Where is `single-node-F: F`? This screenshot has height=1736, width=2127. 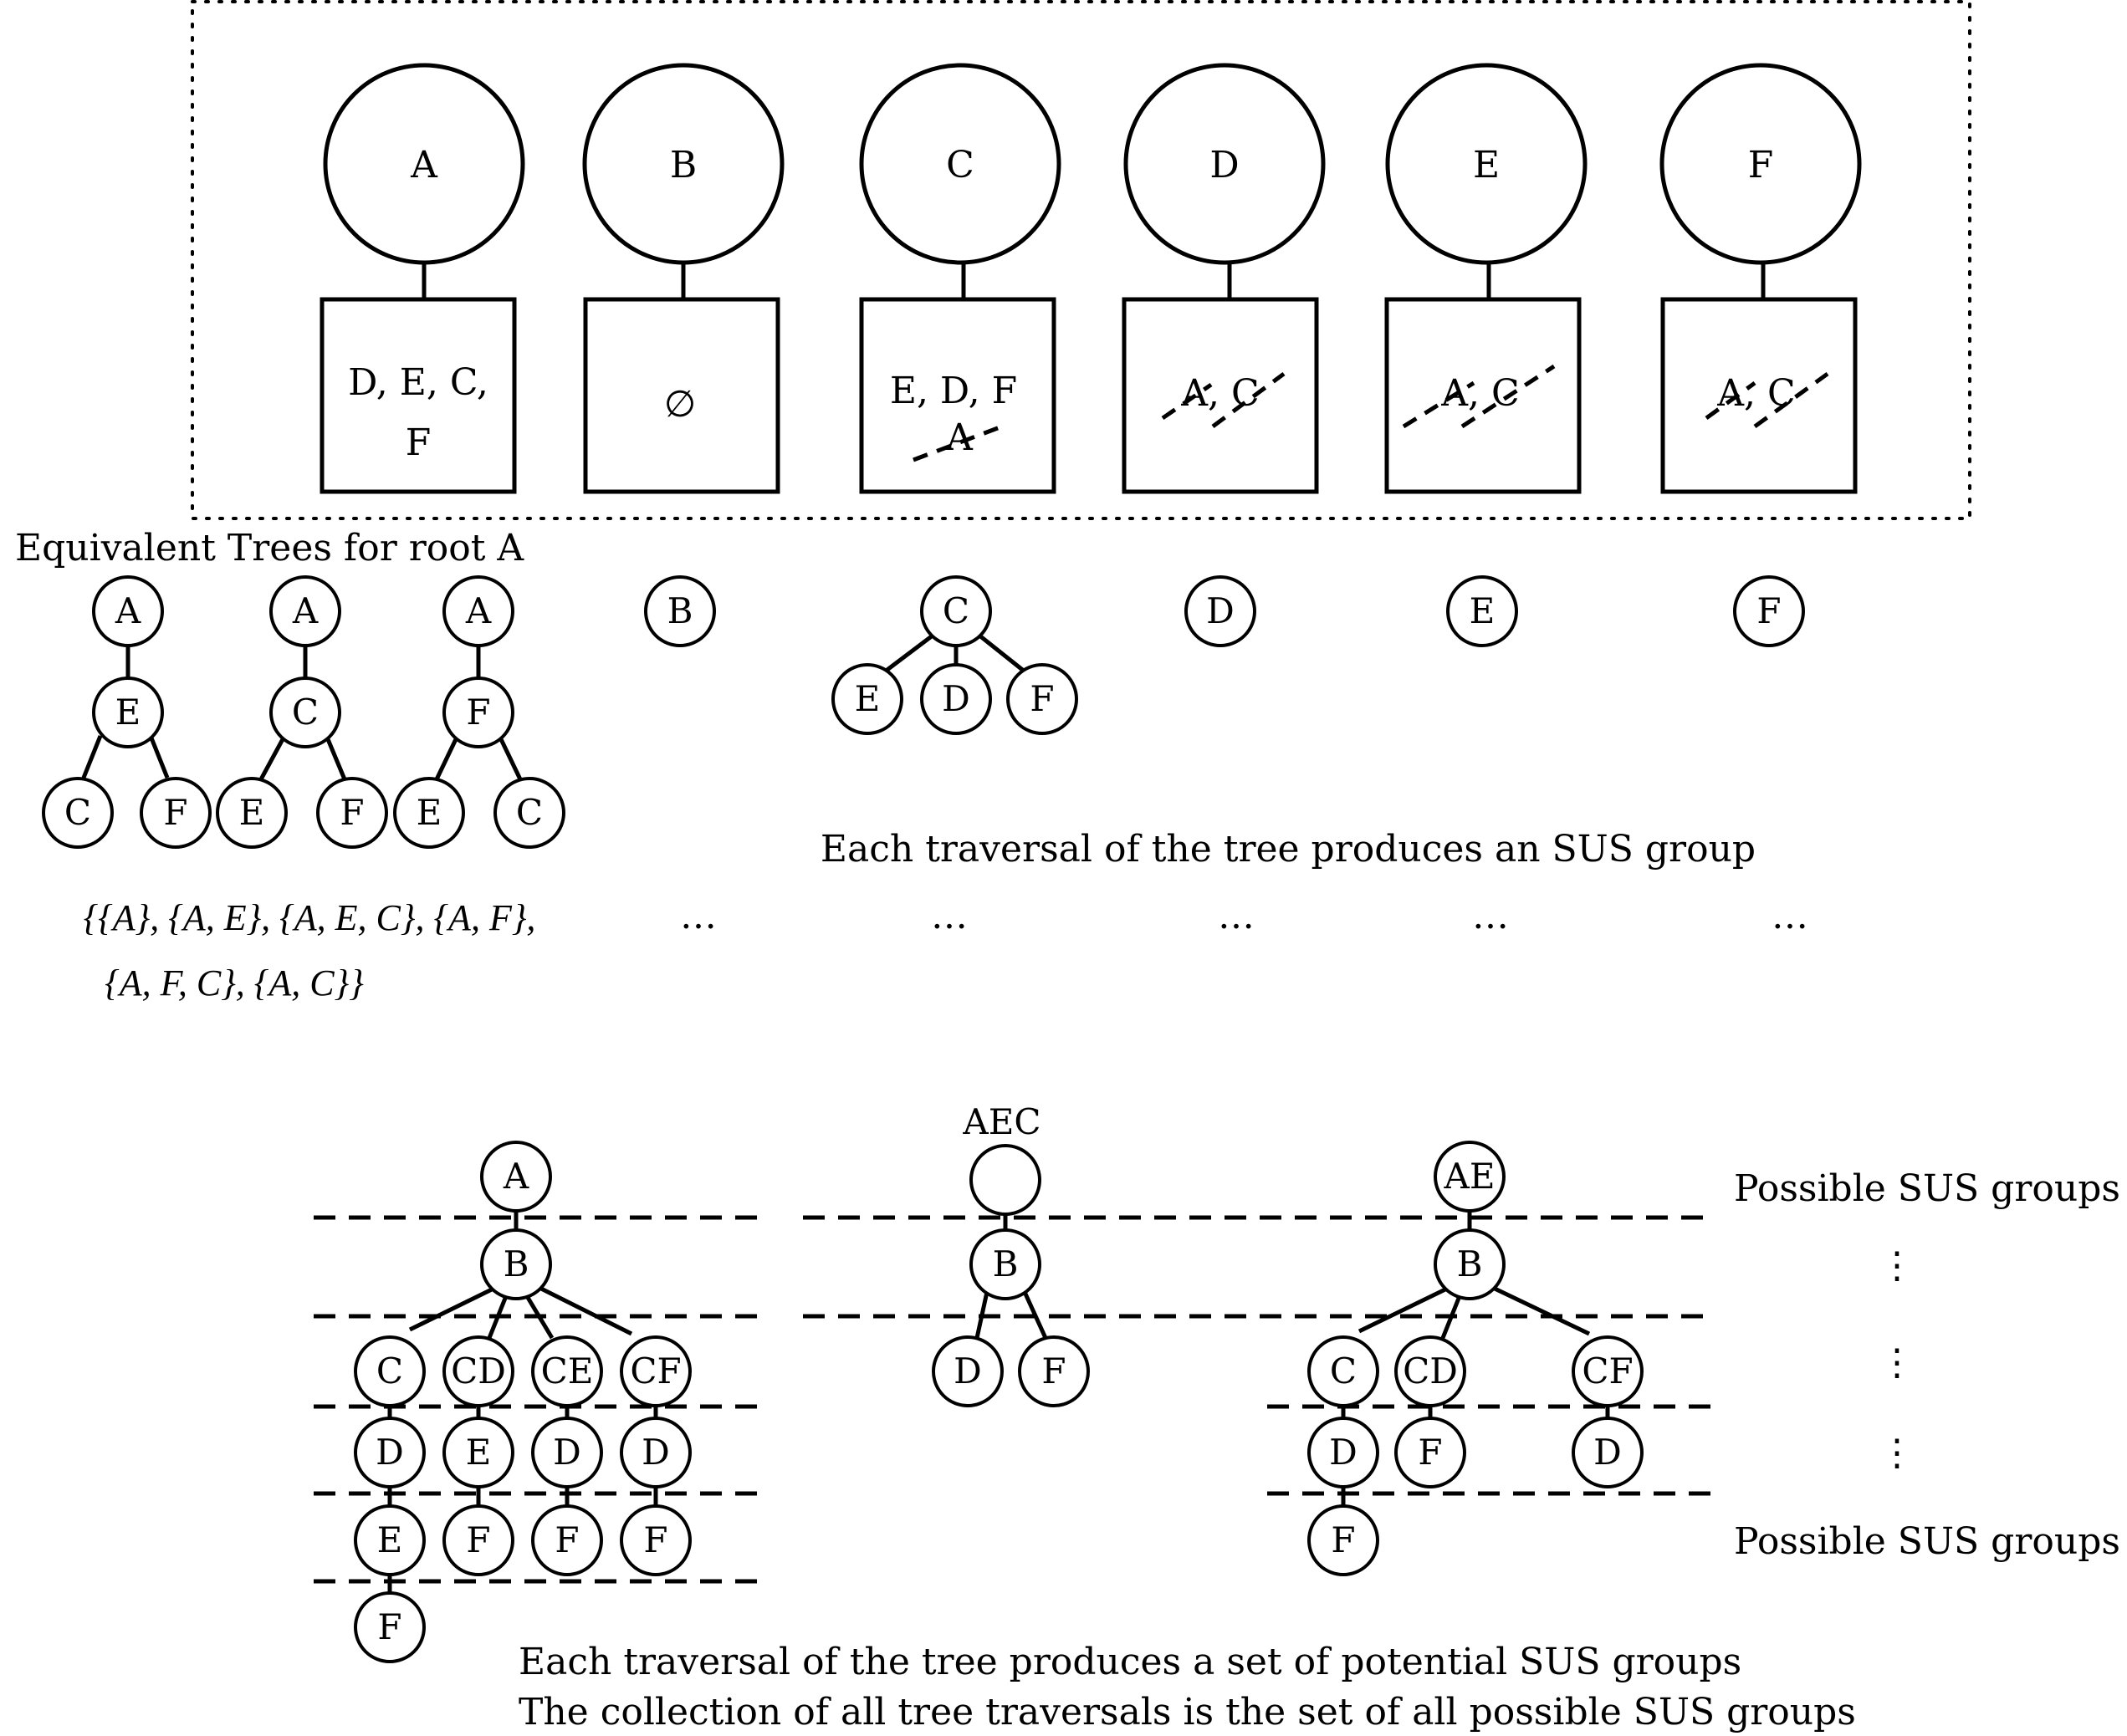
single-node-F: F is located at coordinates (1769, 611).